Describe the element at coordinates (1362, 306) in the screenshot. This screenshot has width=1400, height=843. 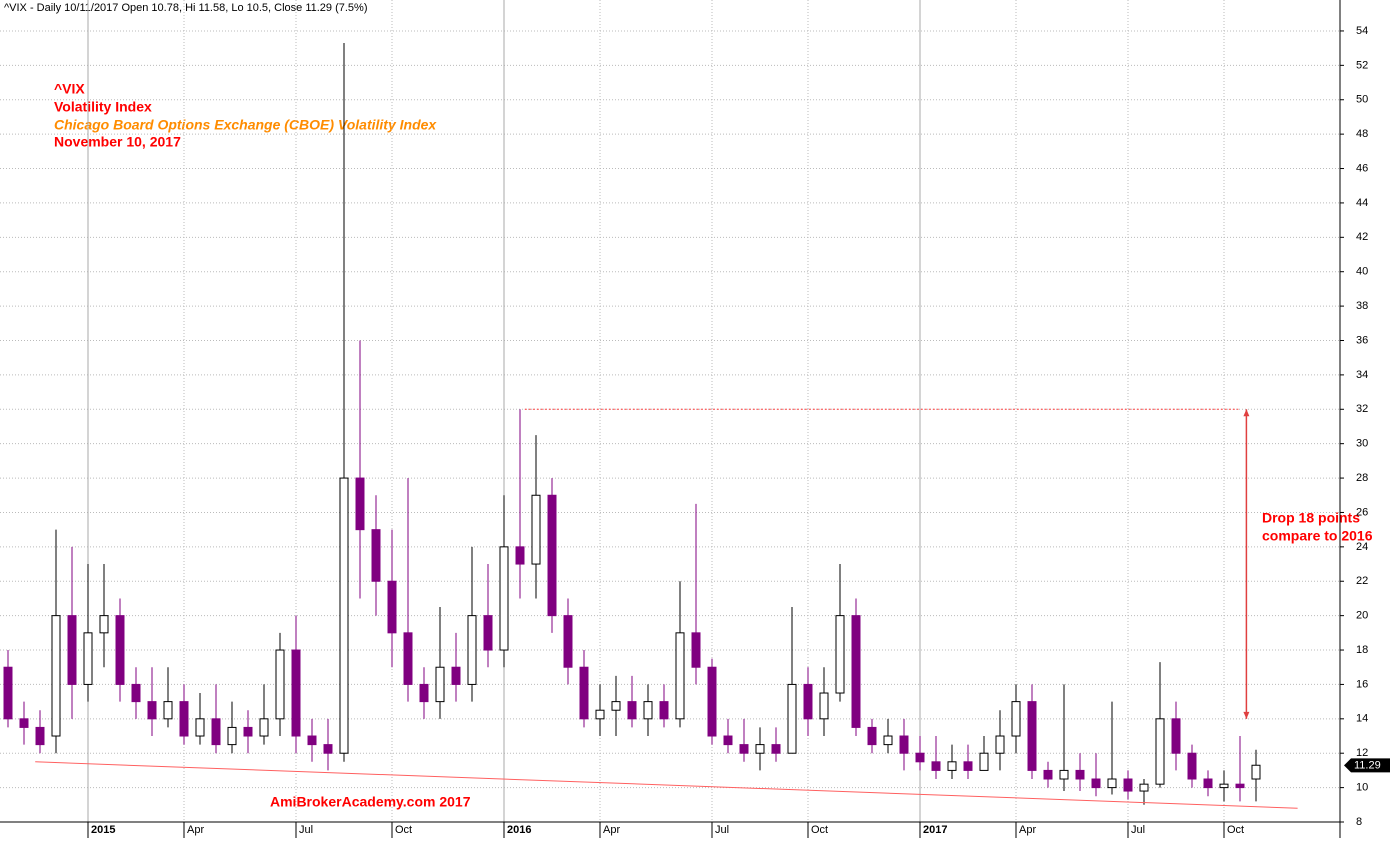
I see `y-tick-label: 38` at that location.